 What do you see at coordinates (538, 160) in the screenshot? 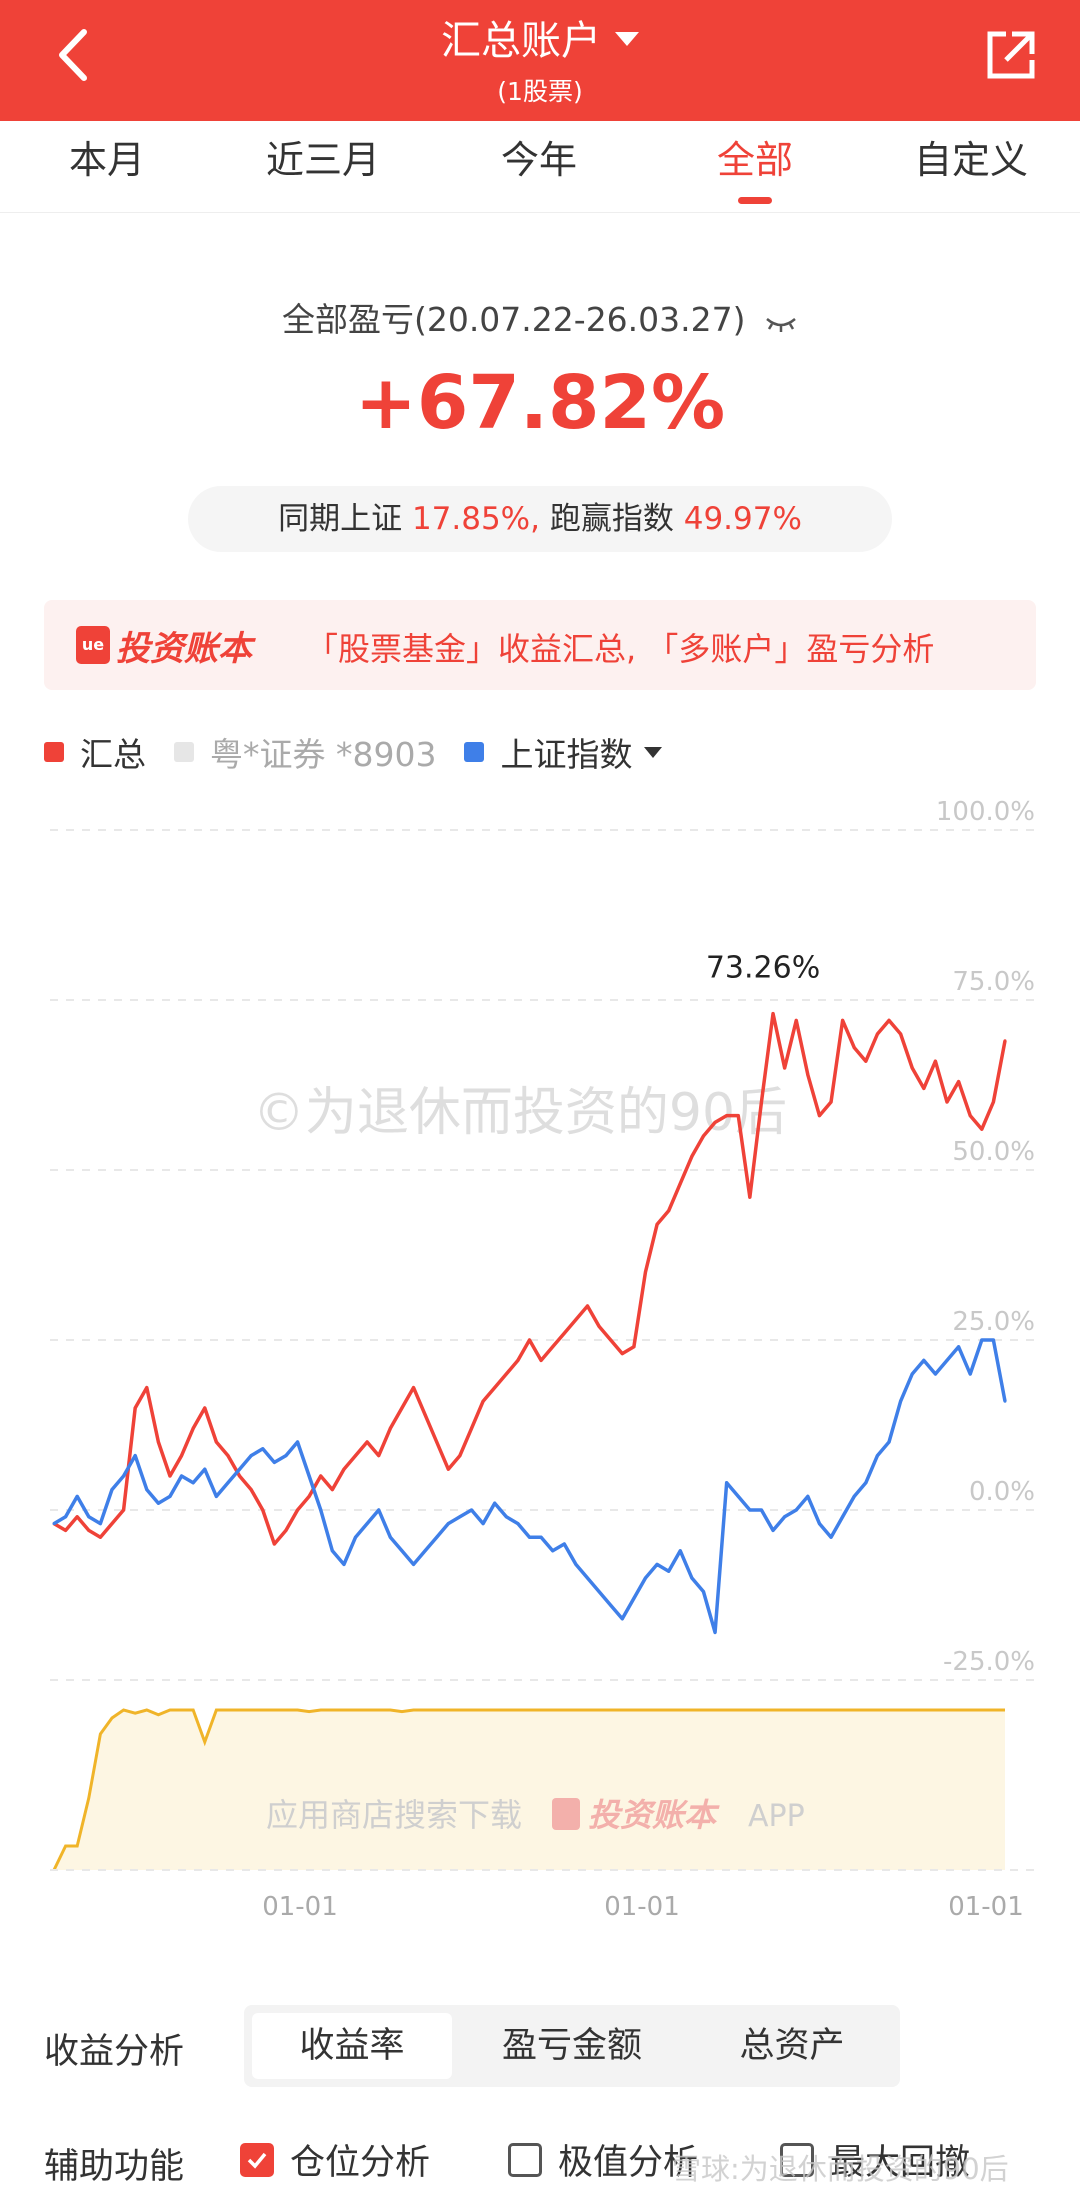
I see `tab-this-year: 今年` at bounding box center [538, 160].